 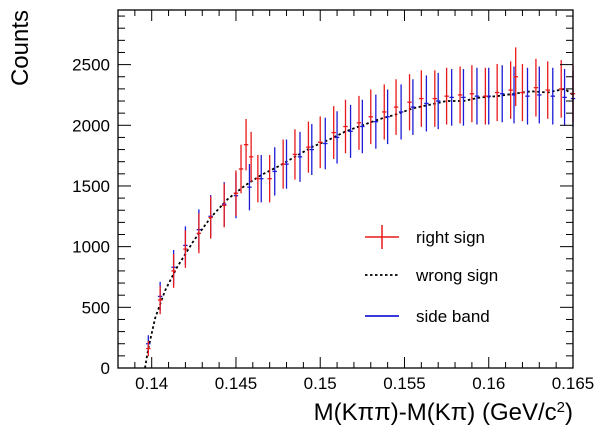 I want to click on legend-label-wrong-sign: wrong sign, so click(x=456, y=275).